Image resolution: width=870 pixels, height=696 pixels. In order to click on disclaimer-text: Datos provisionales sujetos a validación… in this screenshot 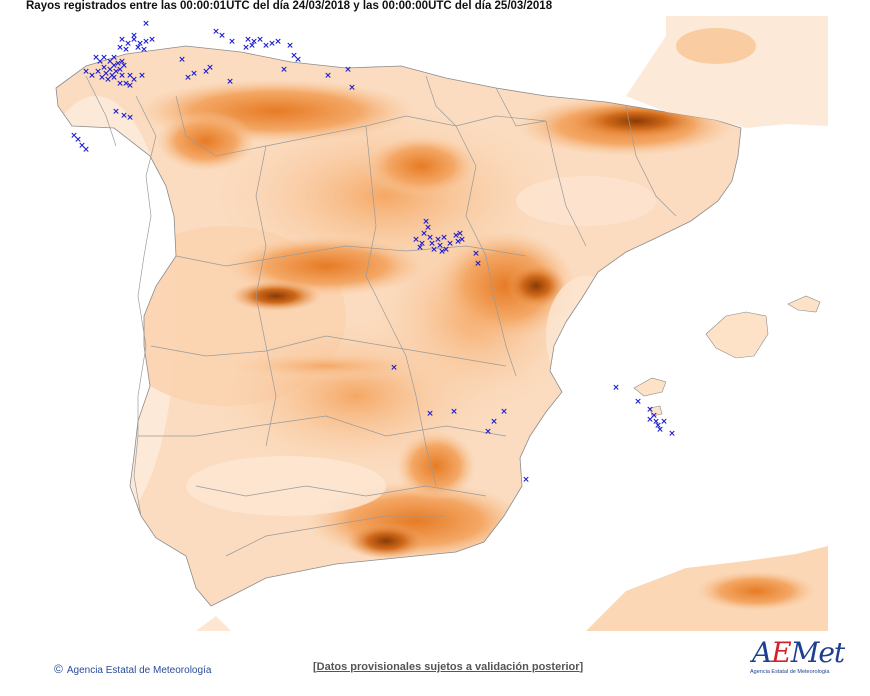, I will do `click(448, 667)`.